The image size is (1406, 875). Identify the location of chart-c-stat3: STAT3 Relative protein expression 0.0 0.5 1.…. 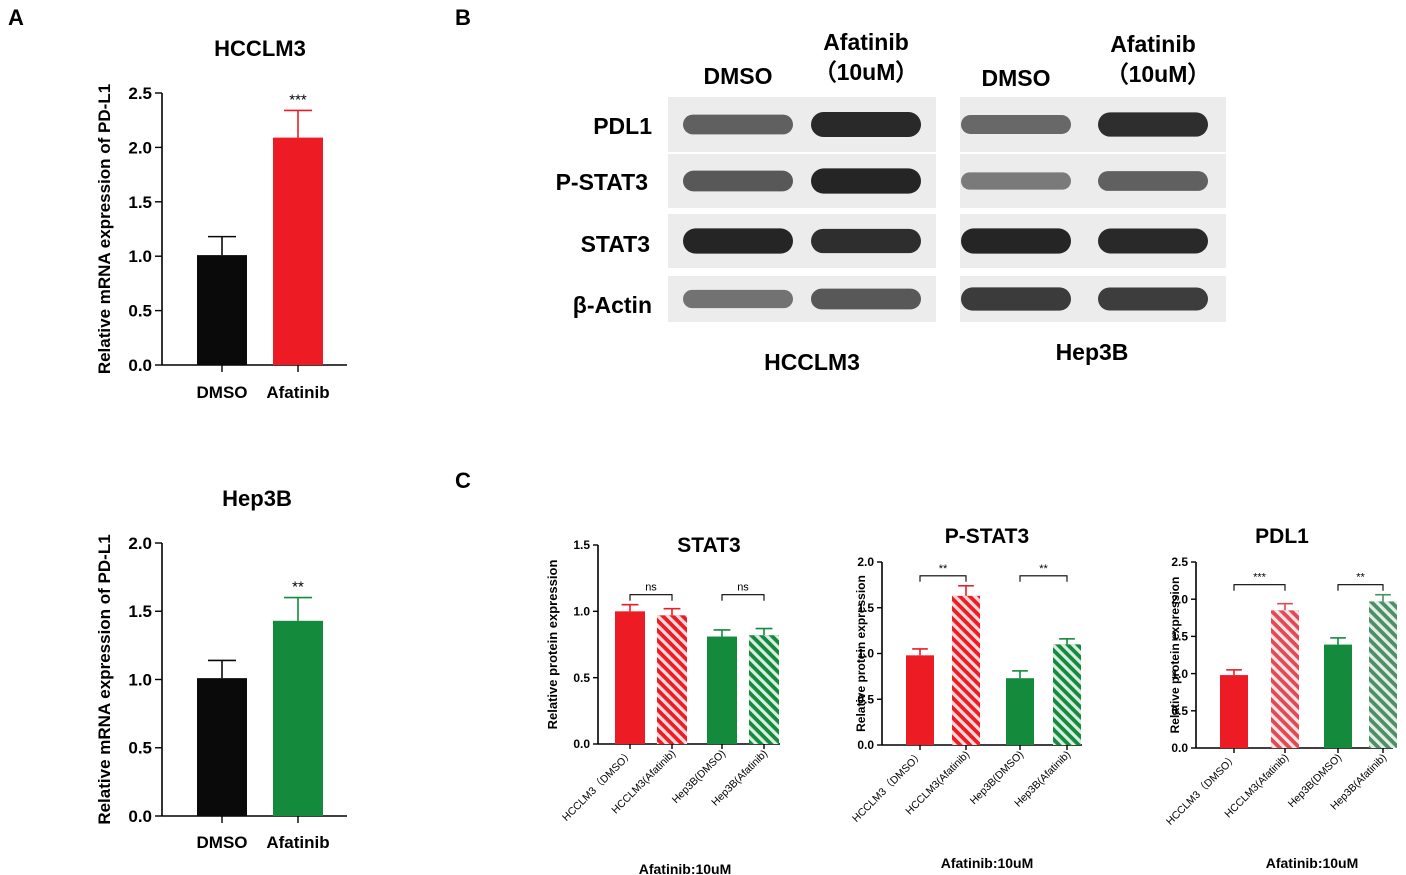
(662, 704).